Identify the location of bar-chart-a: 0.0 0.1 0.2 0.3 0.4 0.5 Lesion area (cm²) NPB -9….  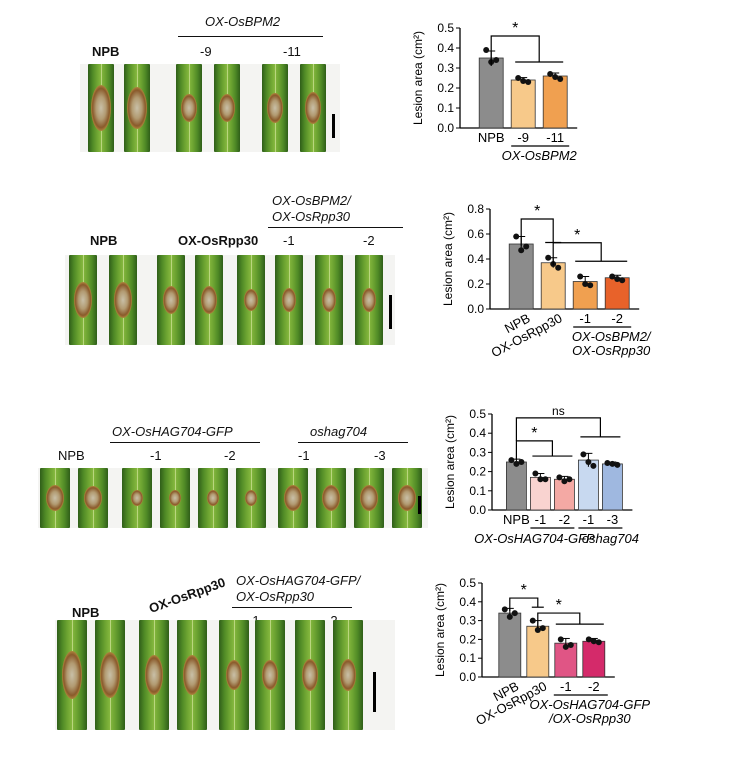
(494, 91).